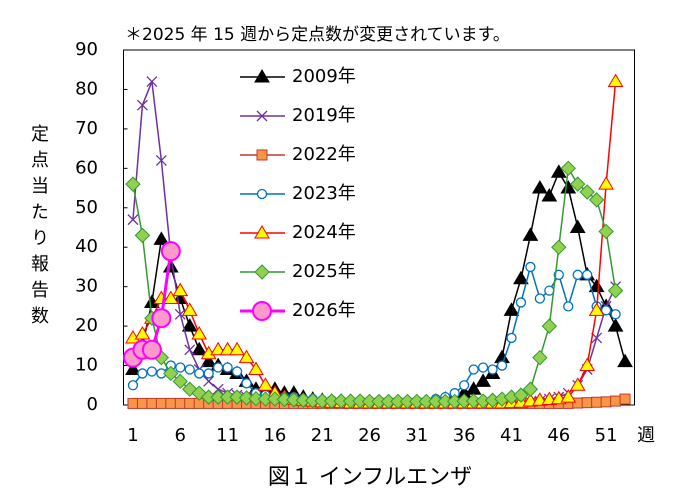 This screenshot has height=504, width=691. Describe the element at coordinates (86, 207) in the screenshot. I see `y-tick-label: 50` at that location.